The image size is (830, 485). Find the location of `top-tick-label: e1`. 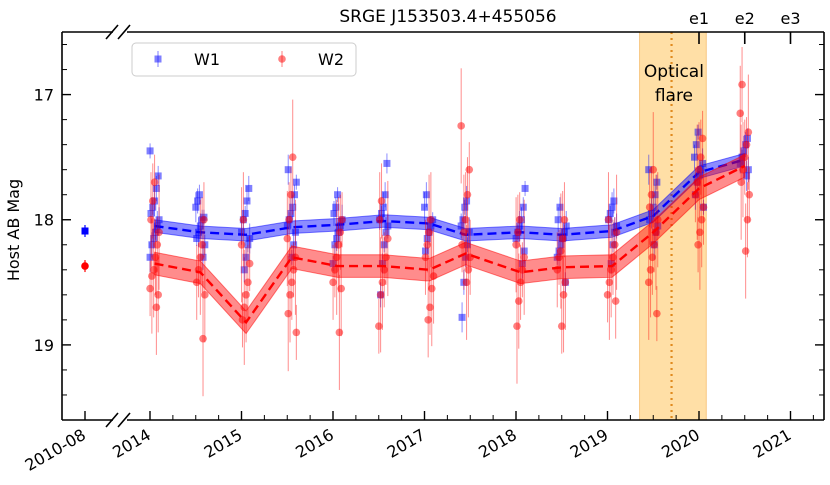

top-tick-label: e1 is located at coordinates (699, 18).